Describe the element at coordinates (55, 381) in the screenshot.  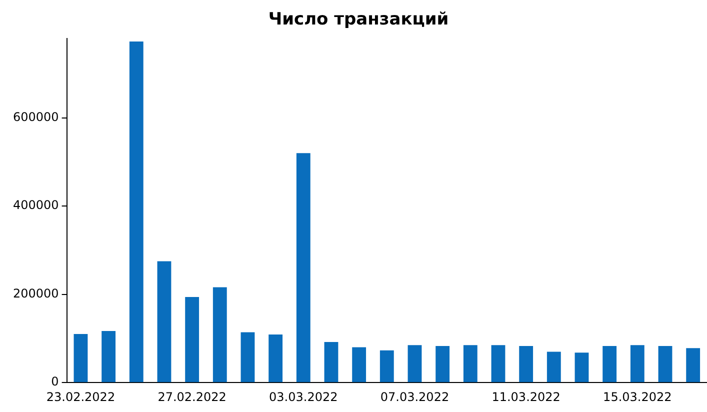
I see `y-tick-label: 0` at that location.